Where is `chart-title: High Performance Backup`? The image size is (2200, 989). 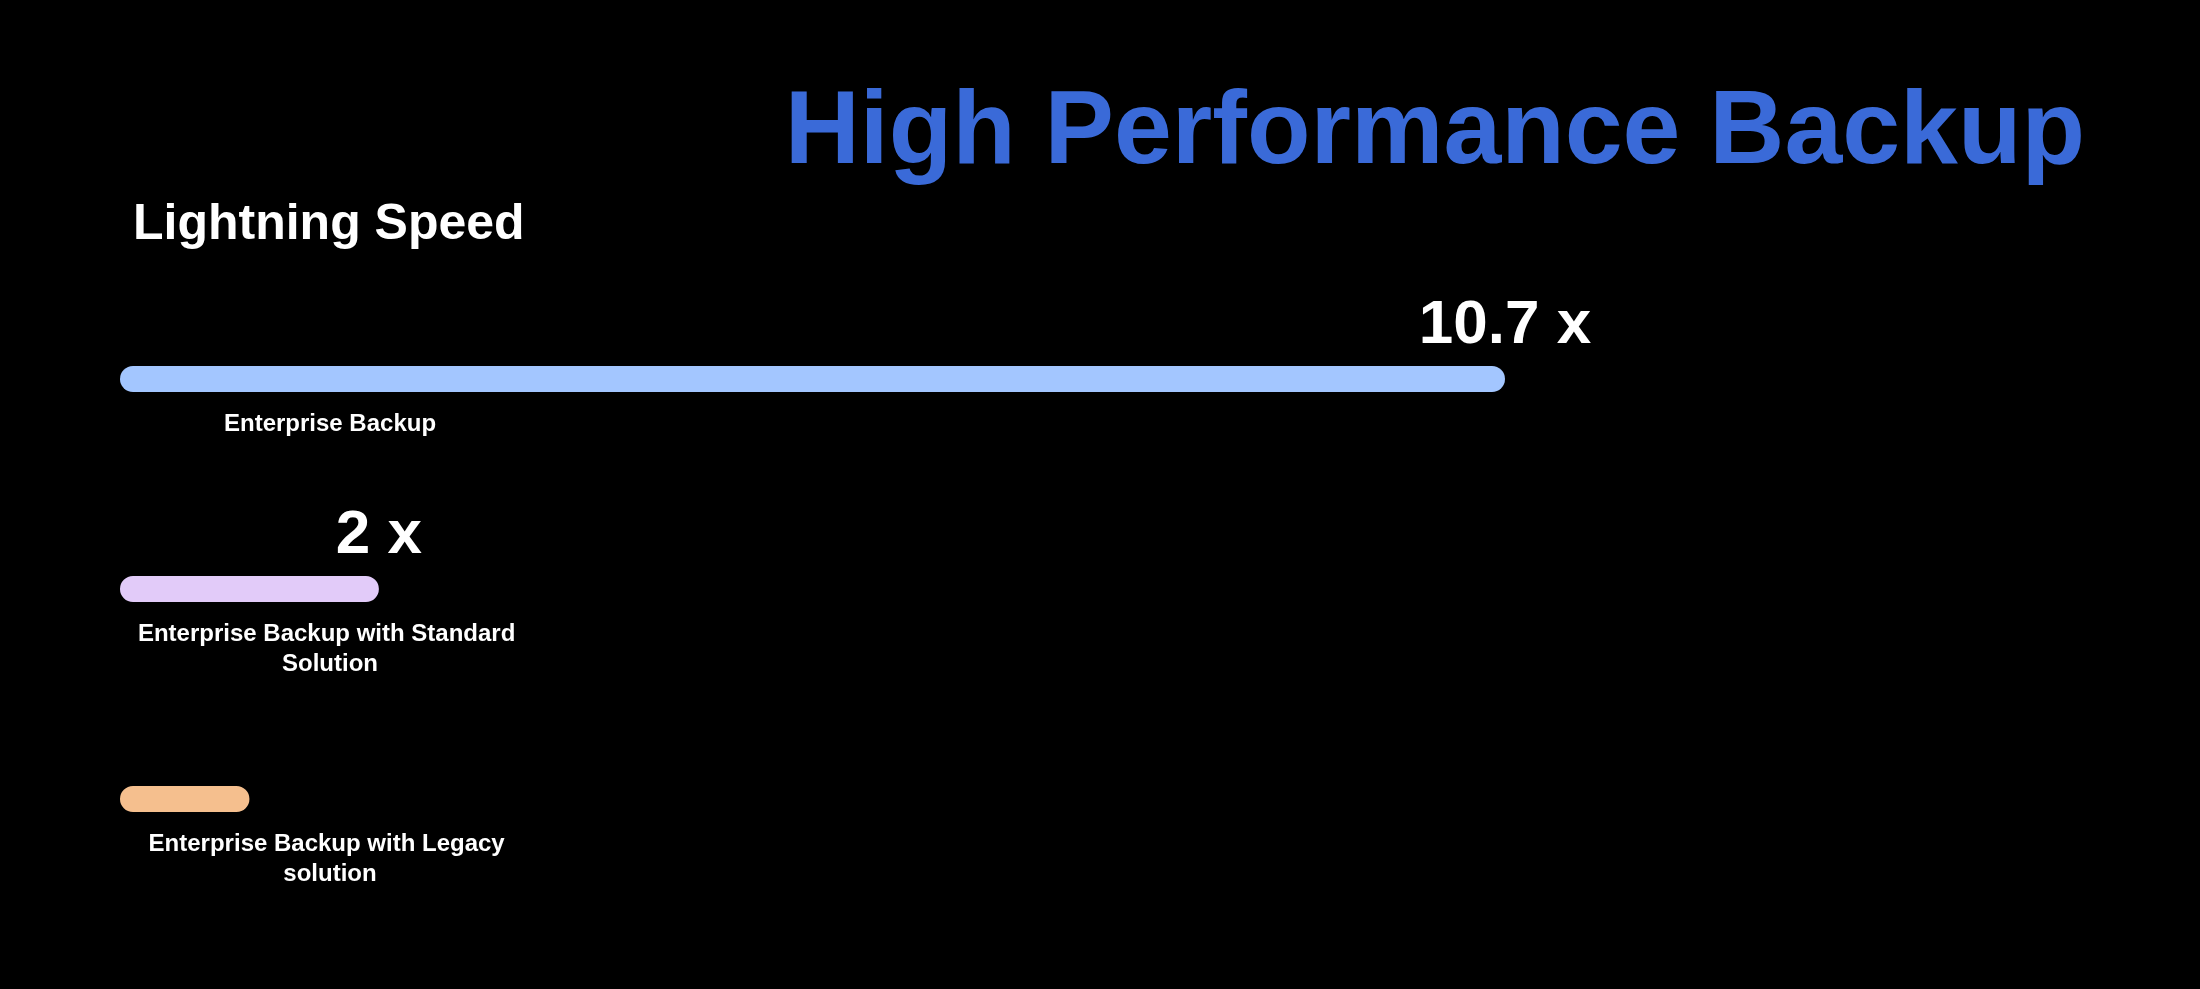
chart-title: High Performance Backup is located at coordinates (1434, 127).